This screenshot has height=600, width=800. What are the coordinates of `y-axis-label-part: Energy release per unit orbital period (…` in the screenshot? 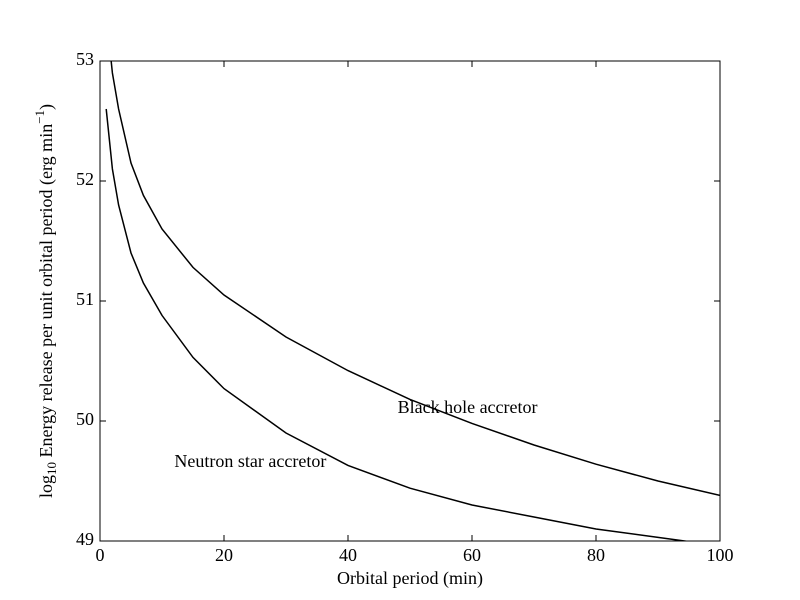 It's located at (46, 293).